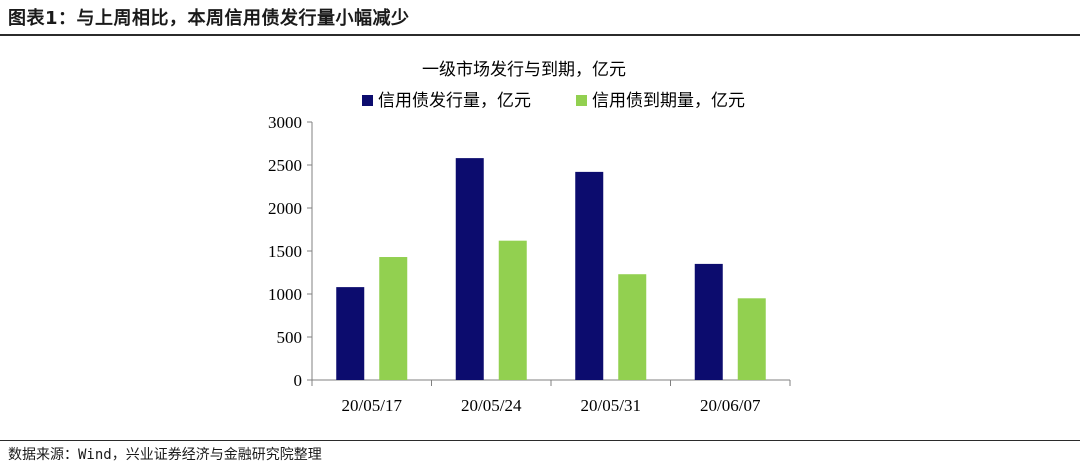  I want to click on bottom-divider, so click(540, 440).